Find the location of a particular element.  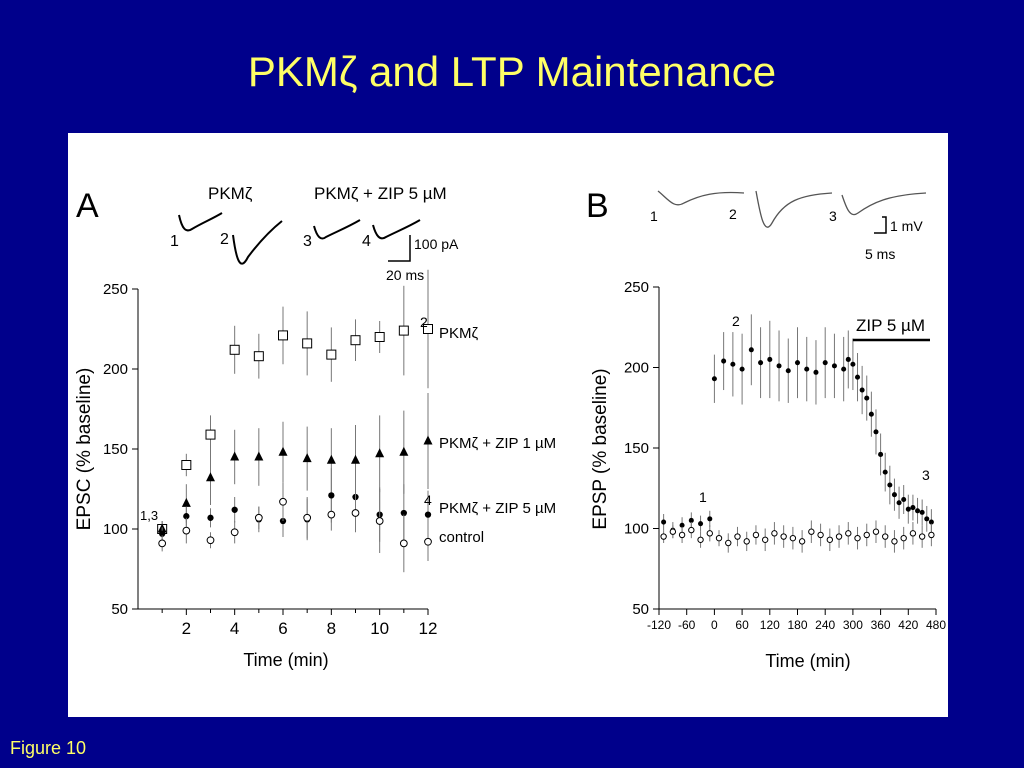

legend-pkmz-zip1: PKMζ + ZIP 1 µM is located at coordinates (497, 443).